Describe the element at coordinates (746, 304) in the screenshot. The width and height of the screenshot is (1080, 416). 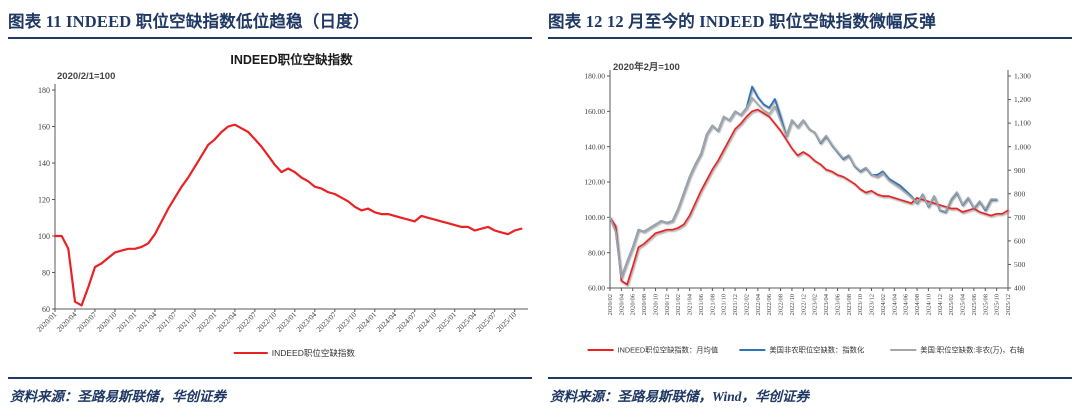
I see `x-axis-tick-label: 2022/02` at that location.